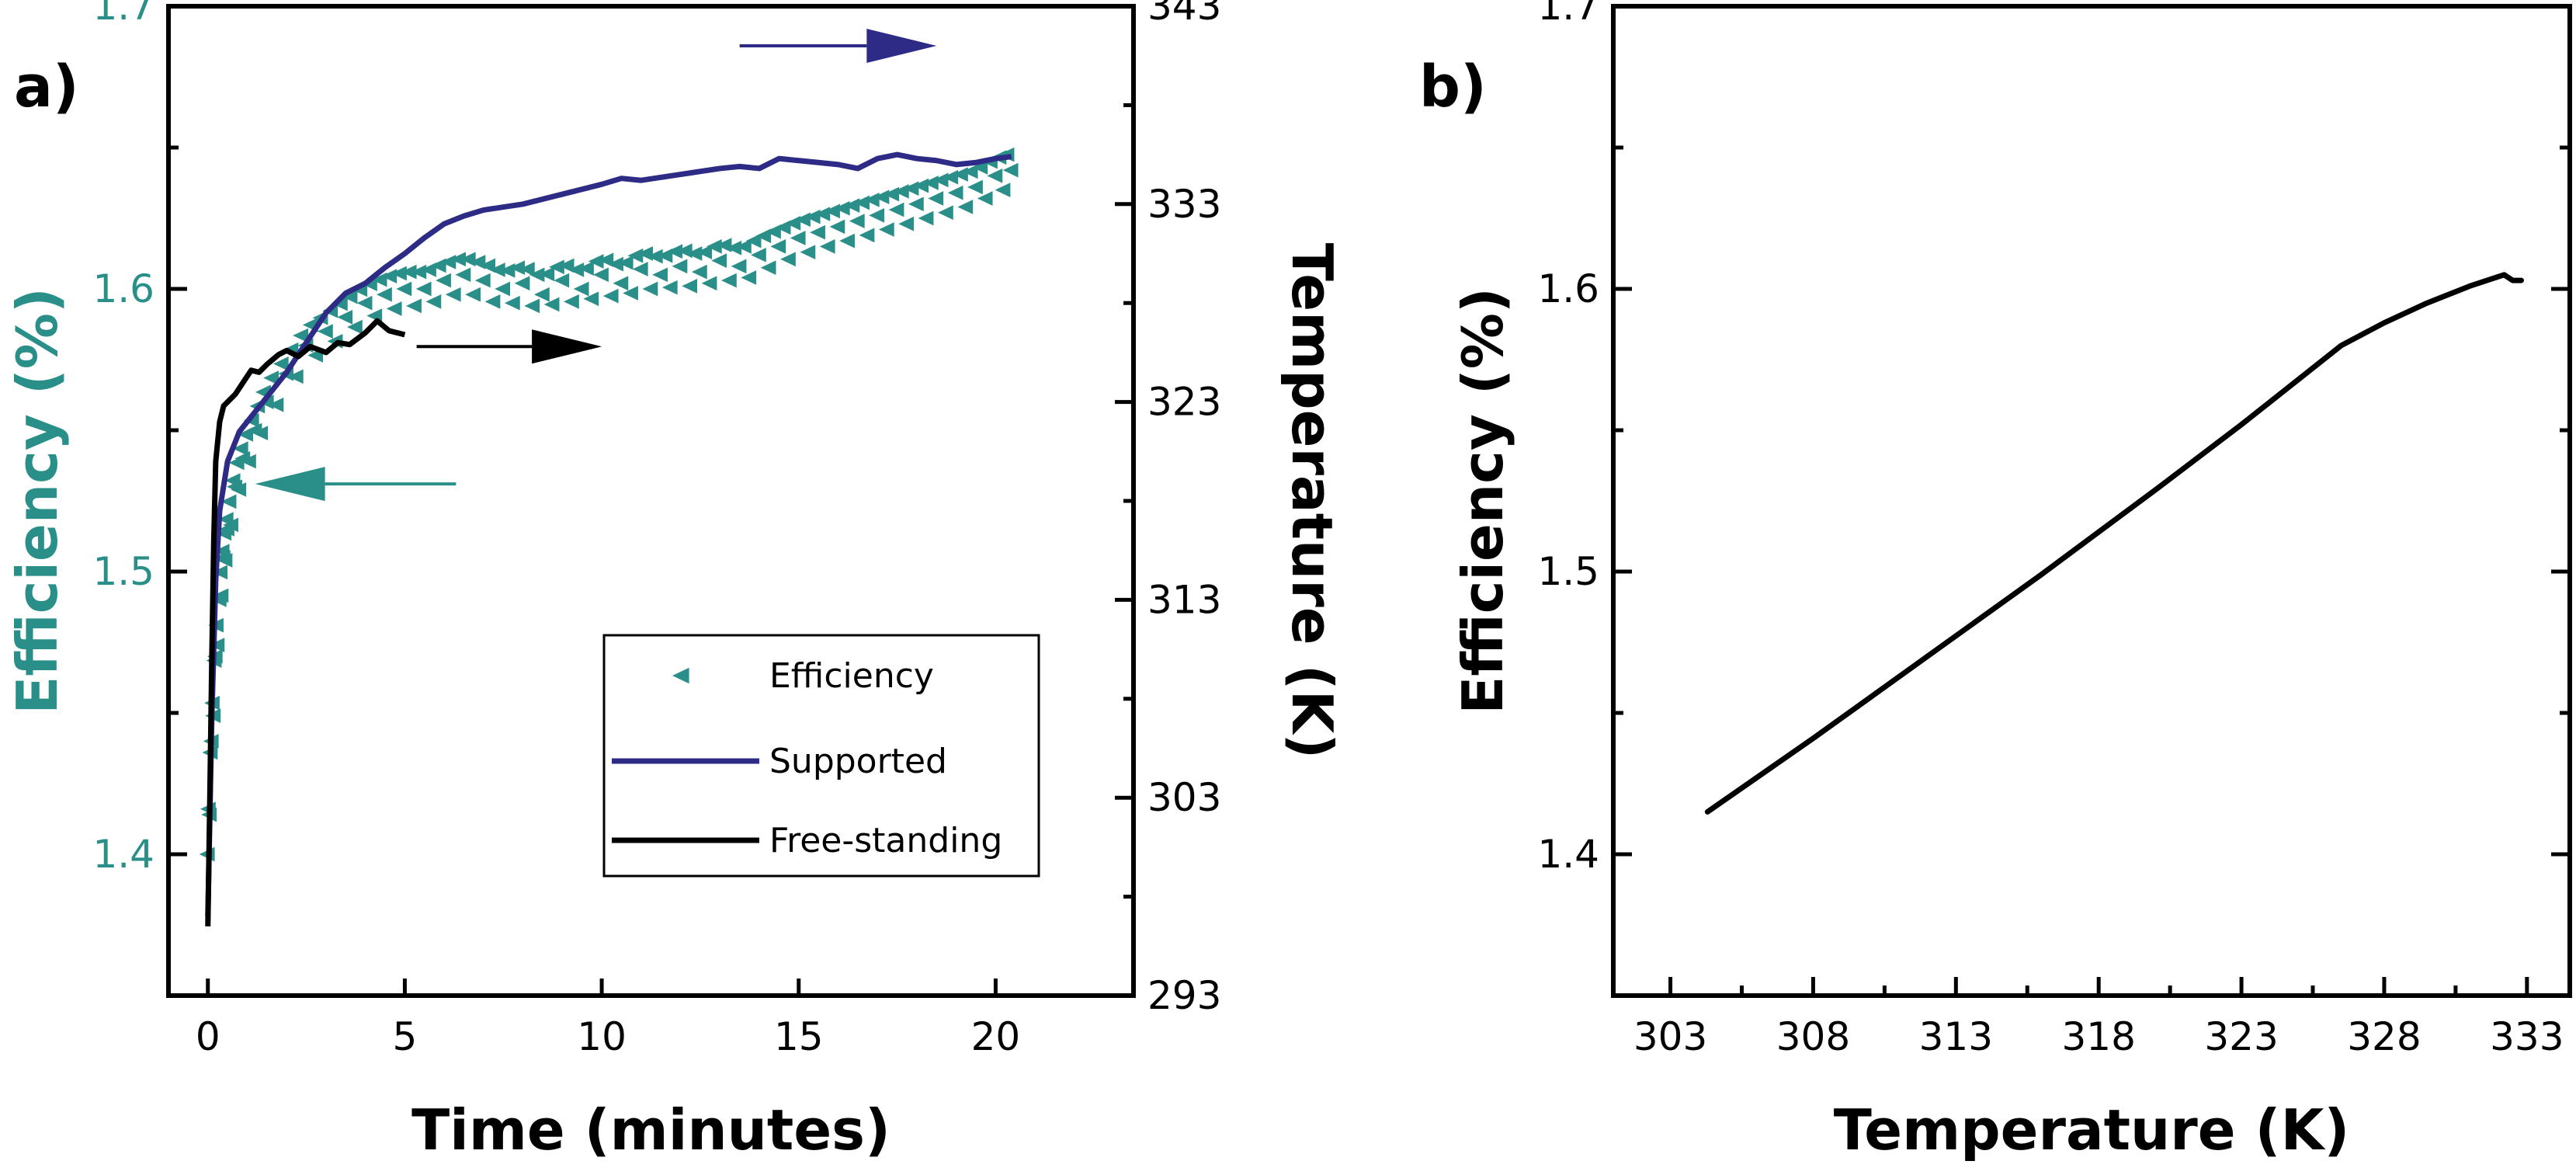 The height and width of the screenshot is (1168, 2576). I want to click on panel-b-y-tick-label: 1.6, so click(1568, 288).